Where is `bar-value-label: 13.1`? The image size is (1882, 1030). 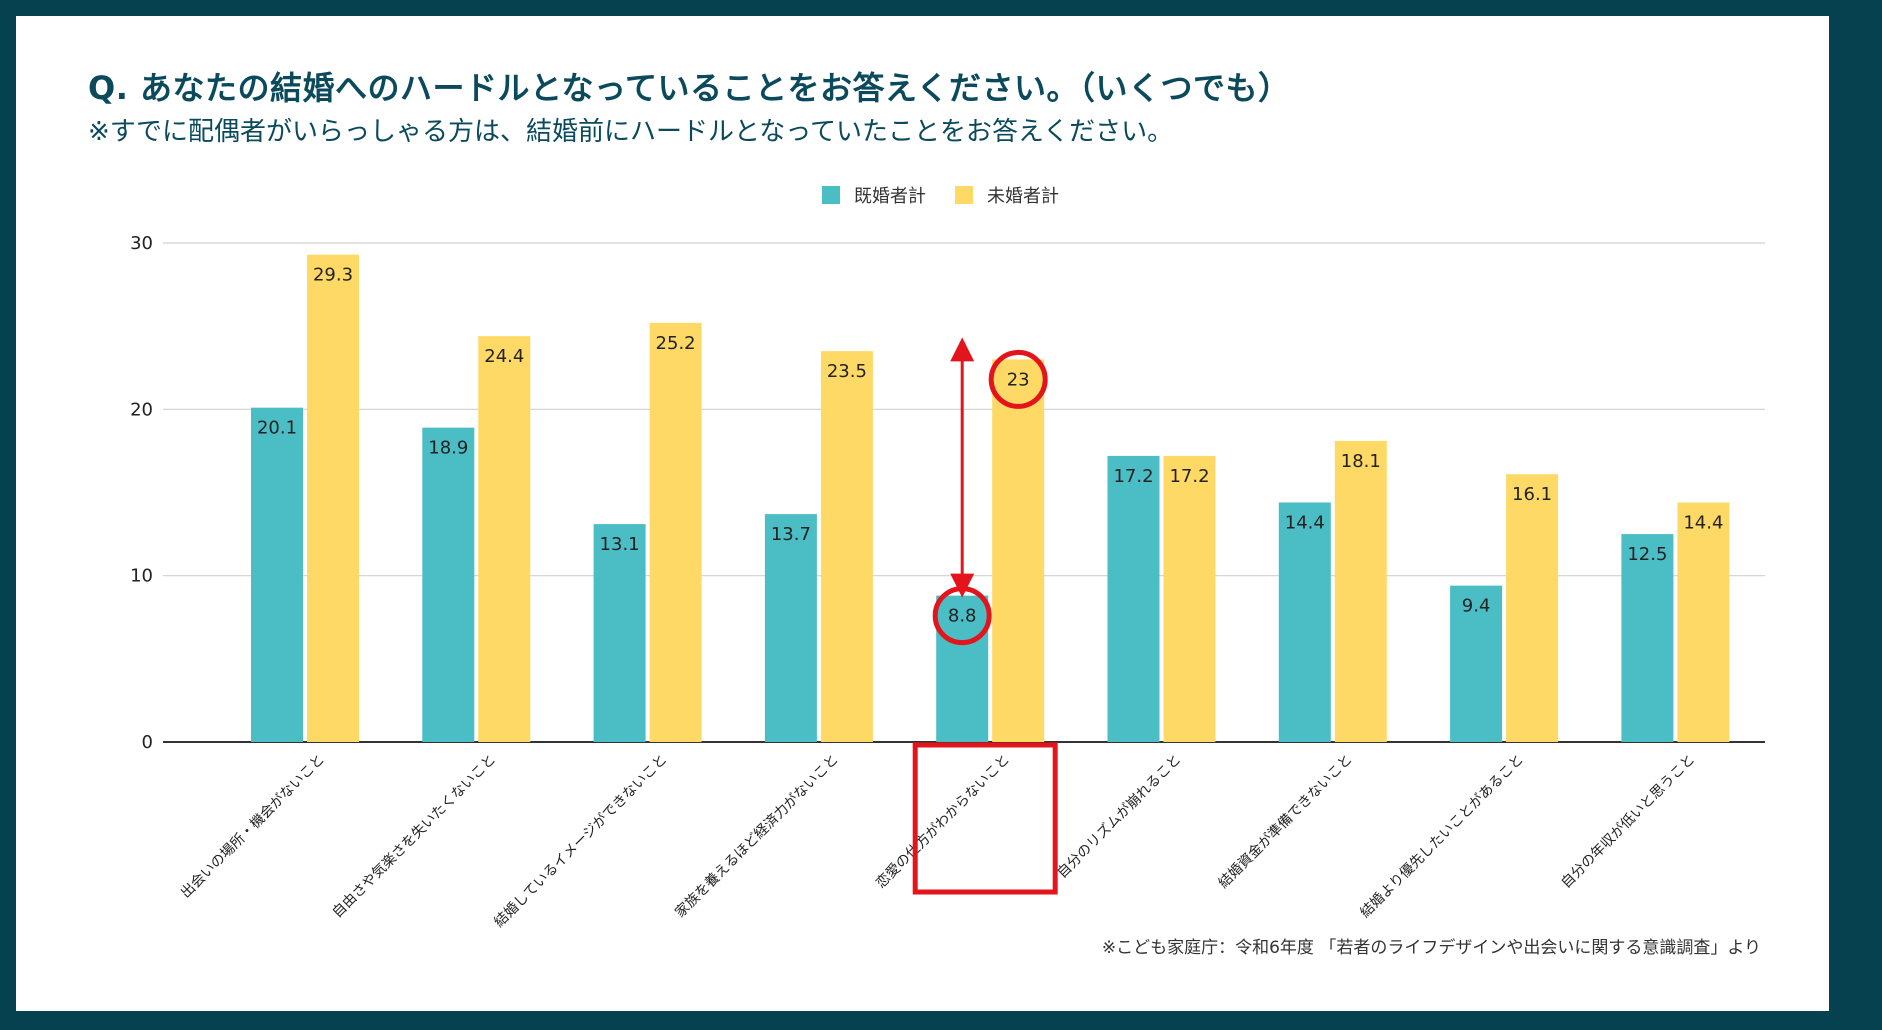 bar-value-label: 13.1 is located at coordinates (620, 544).